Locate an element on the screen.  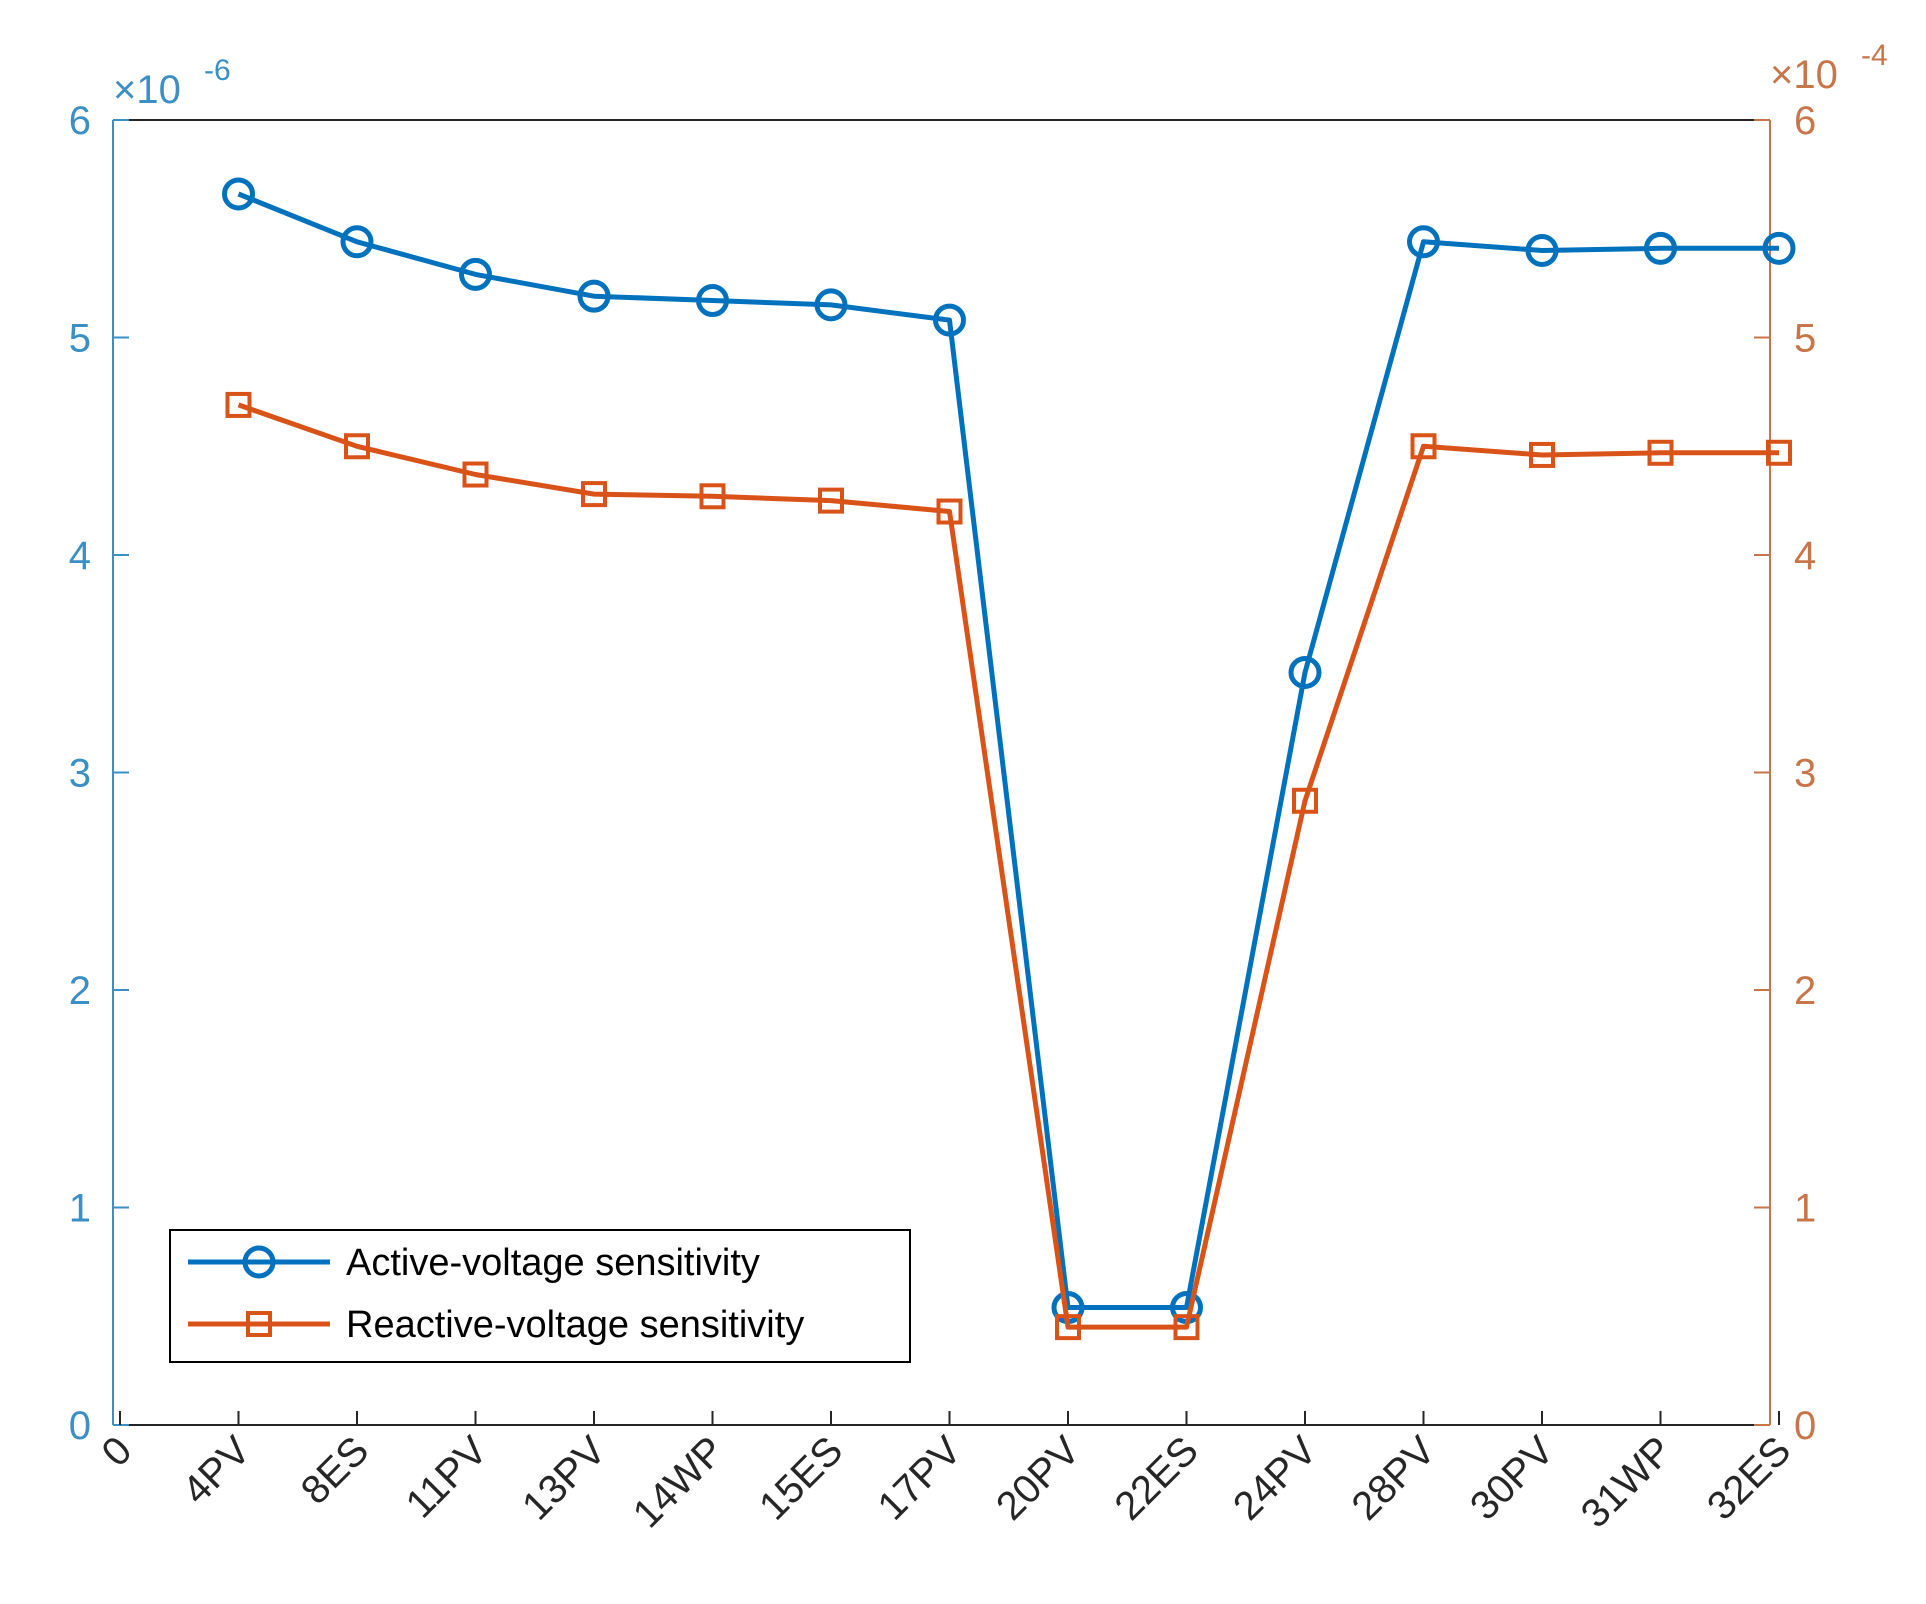
x-tick-label: 20PV is located at coordinates (1038, 1478).